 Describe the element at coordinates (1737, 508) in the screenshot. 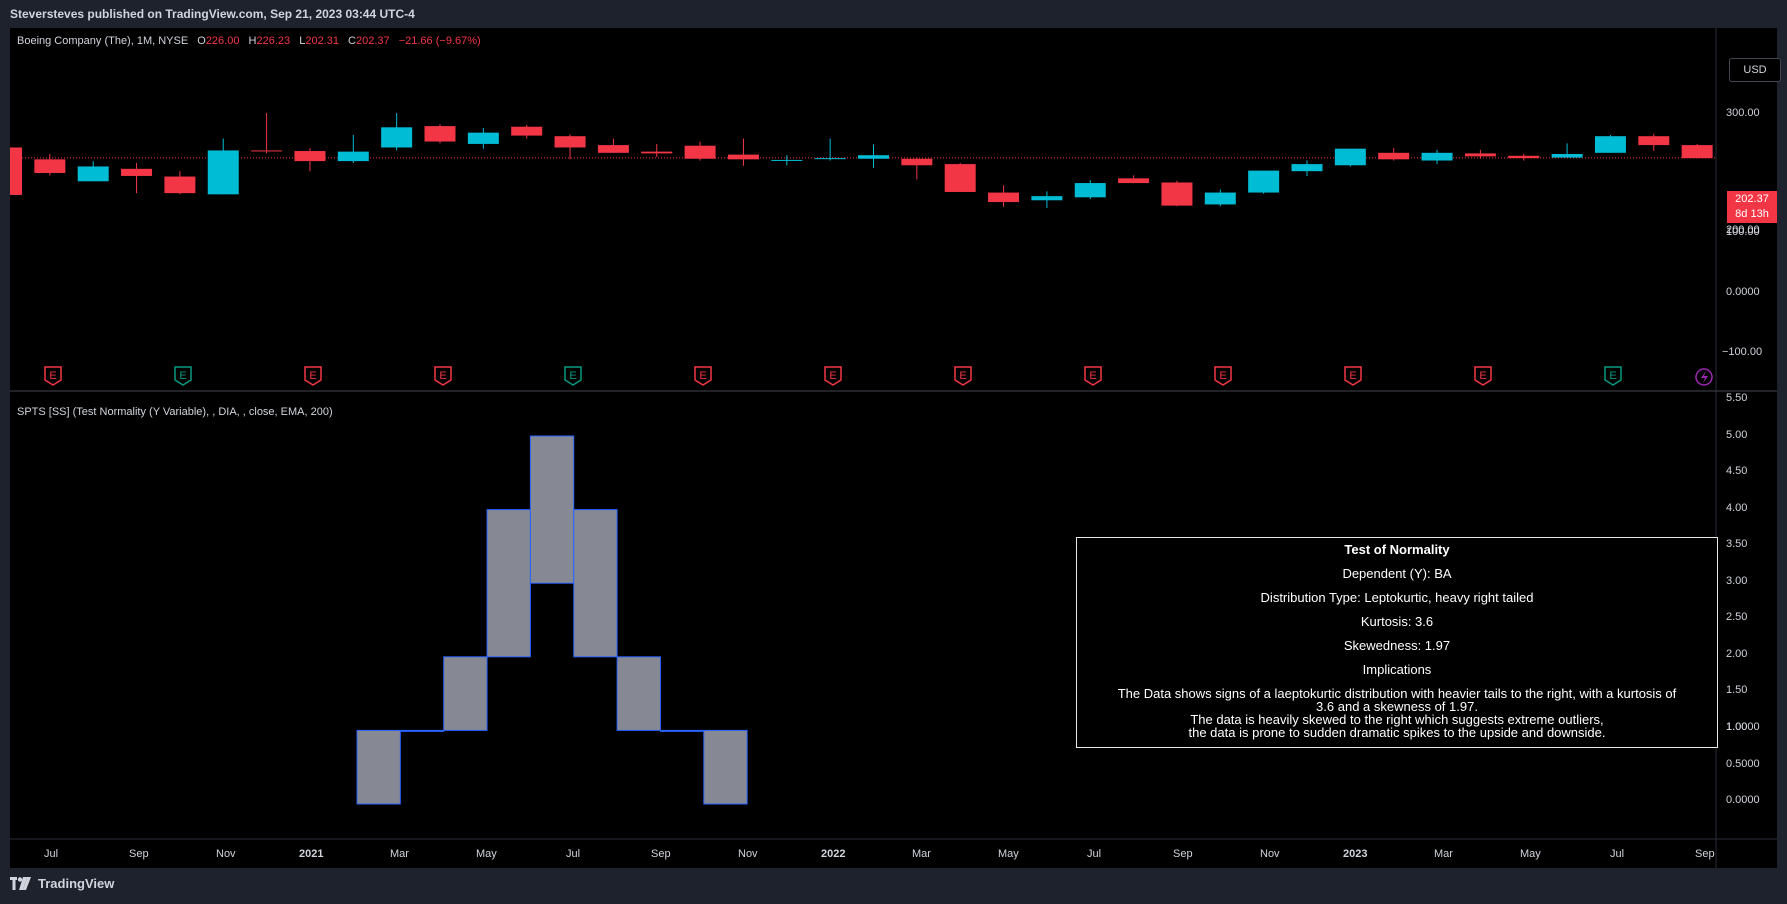

I see `indicator-tick: 4.00` at that location.